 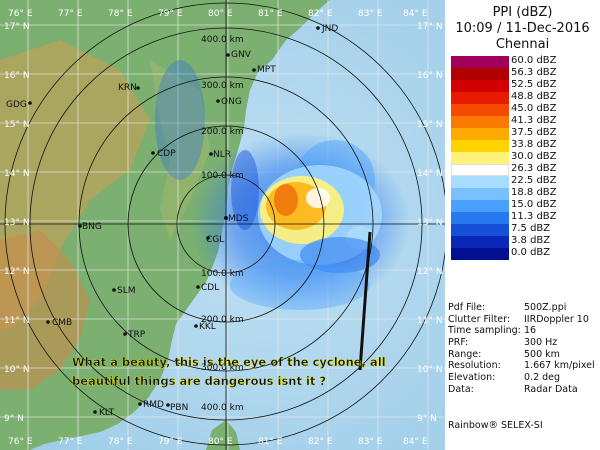 What do you see at coordinates (523, 253) in the screenshot?
I see `legend-row: 0.0 dBZ` at bounding box center [523, 253].